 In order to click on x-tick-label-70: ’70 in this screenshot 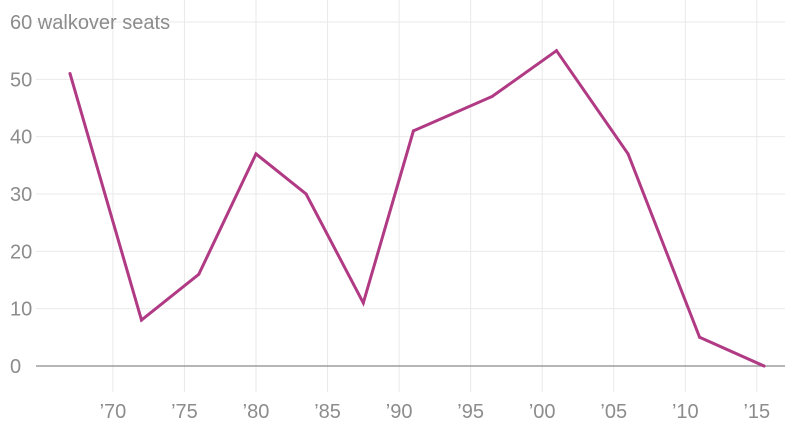, I will do `click(113, 412)`.